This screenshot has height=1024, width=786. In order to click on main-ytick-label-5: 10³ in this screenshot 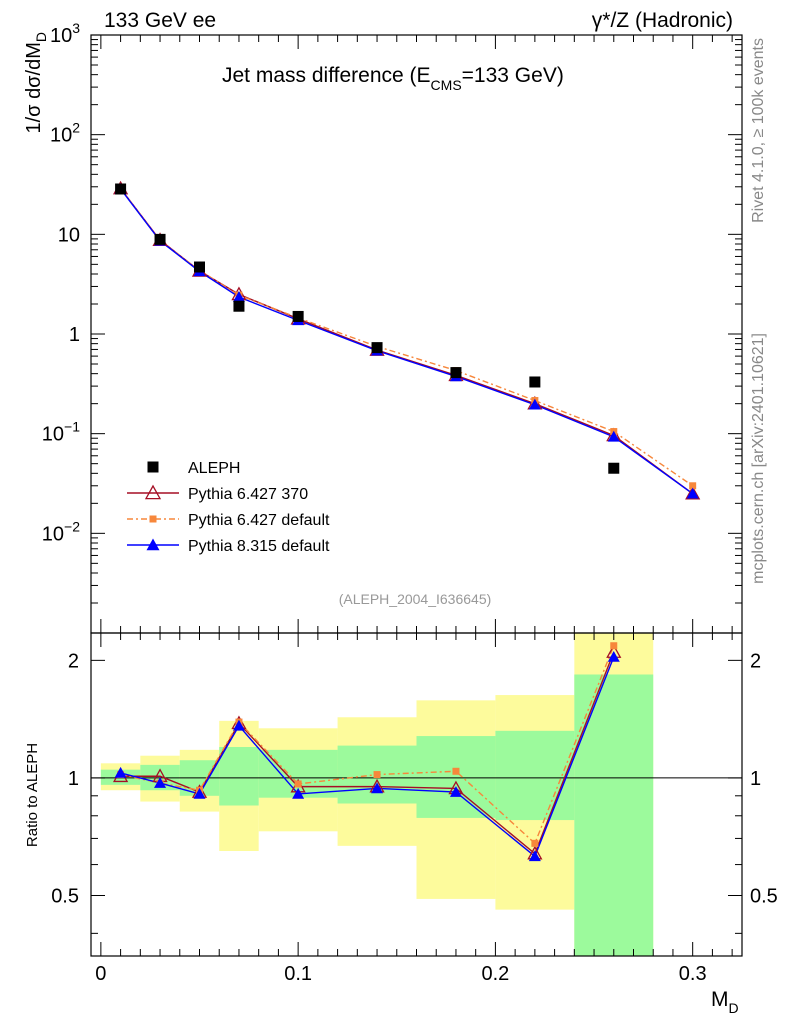, I will do `click(65, 33)`.